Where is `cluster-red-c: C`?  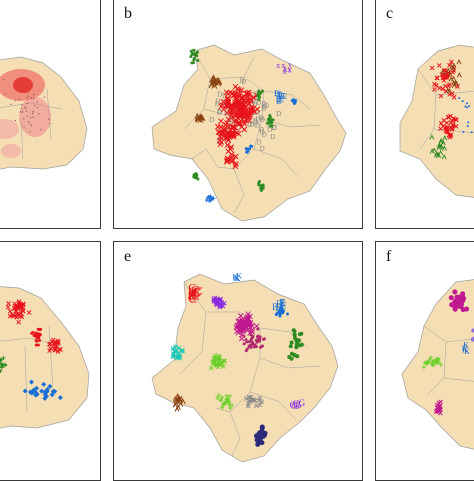 cluster-red-c: C is located at coordinates (193, 299).